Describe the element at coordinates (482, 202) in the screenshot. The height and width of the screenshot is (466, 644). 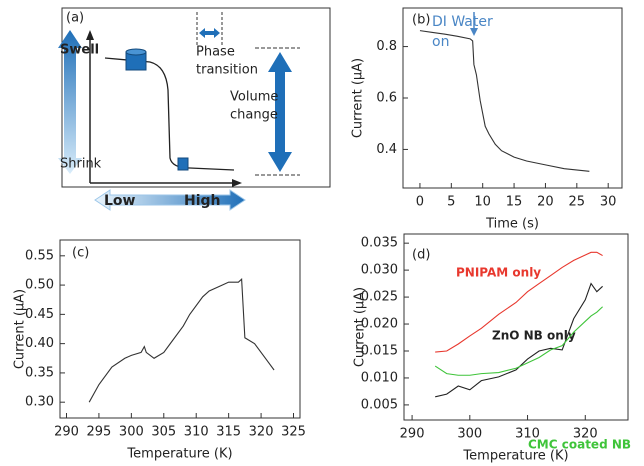
I see `x-tick-label: 10` at that location.